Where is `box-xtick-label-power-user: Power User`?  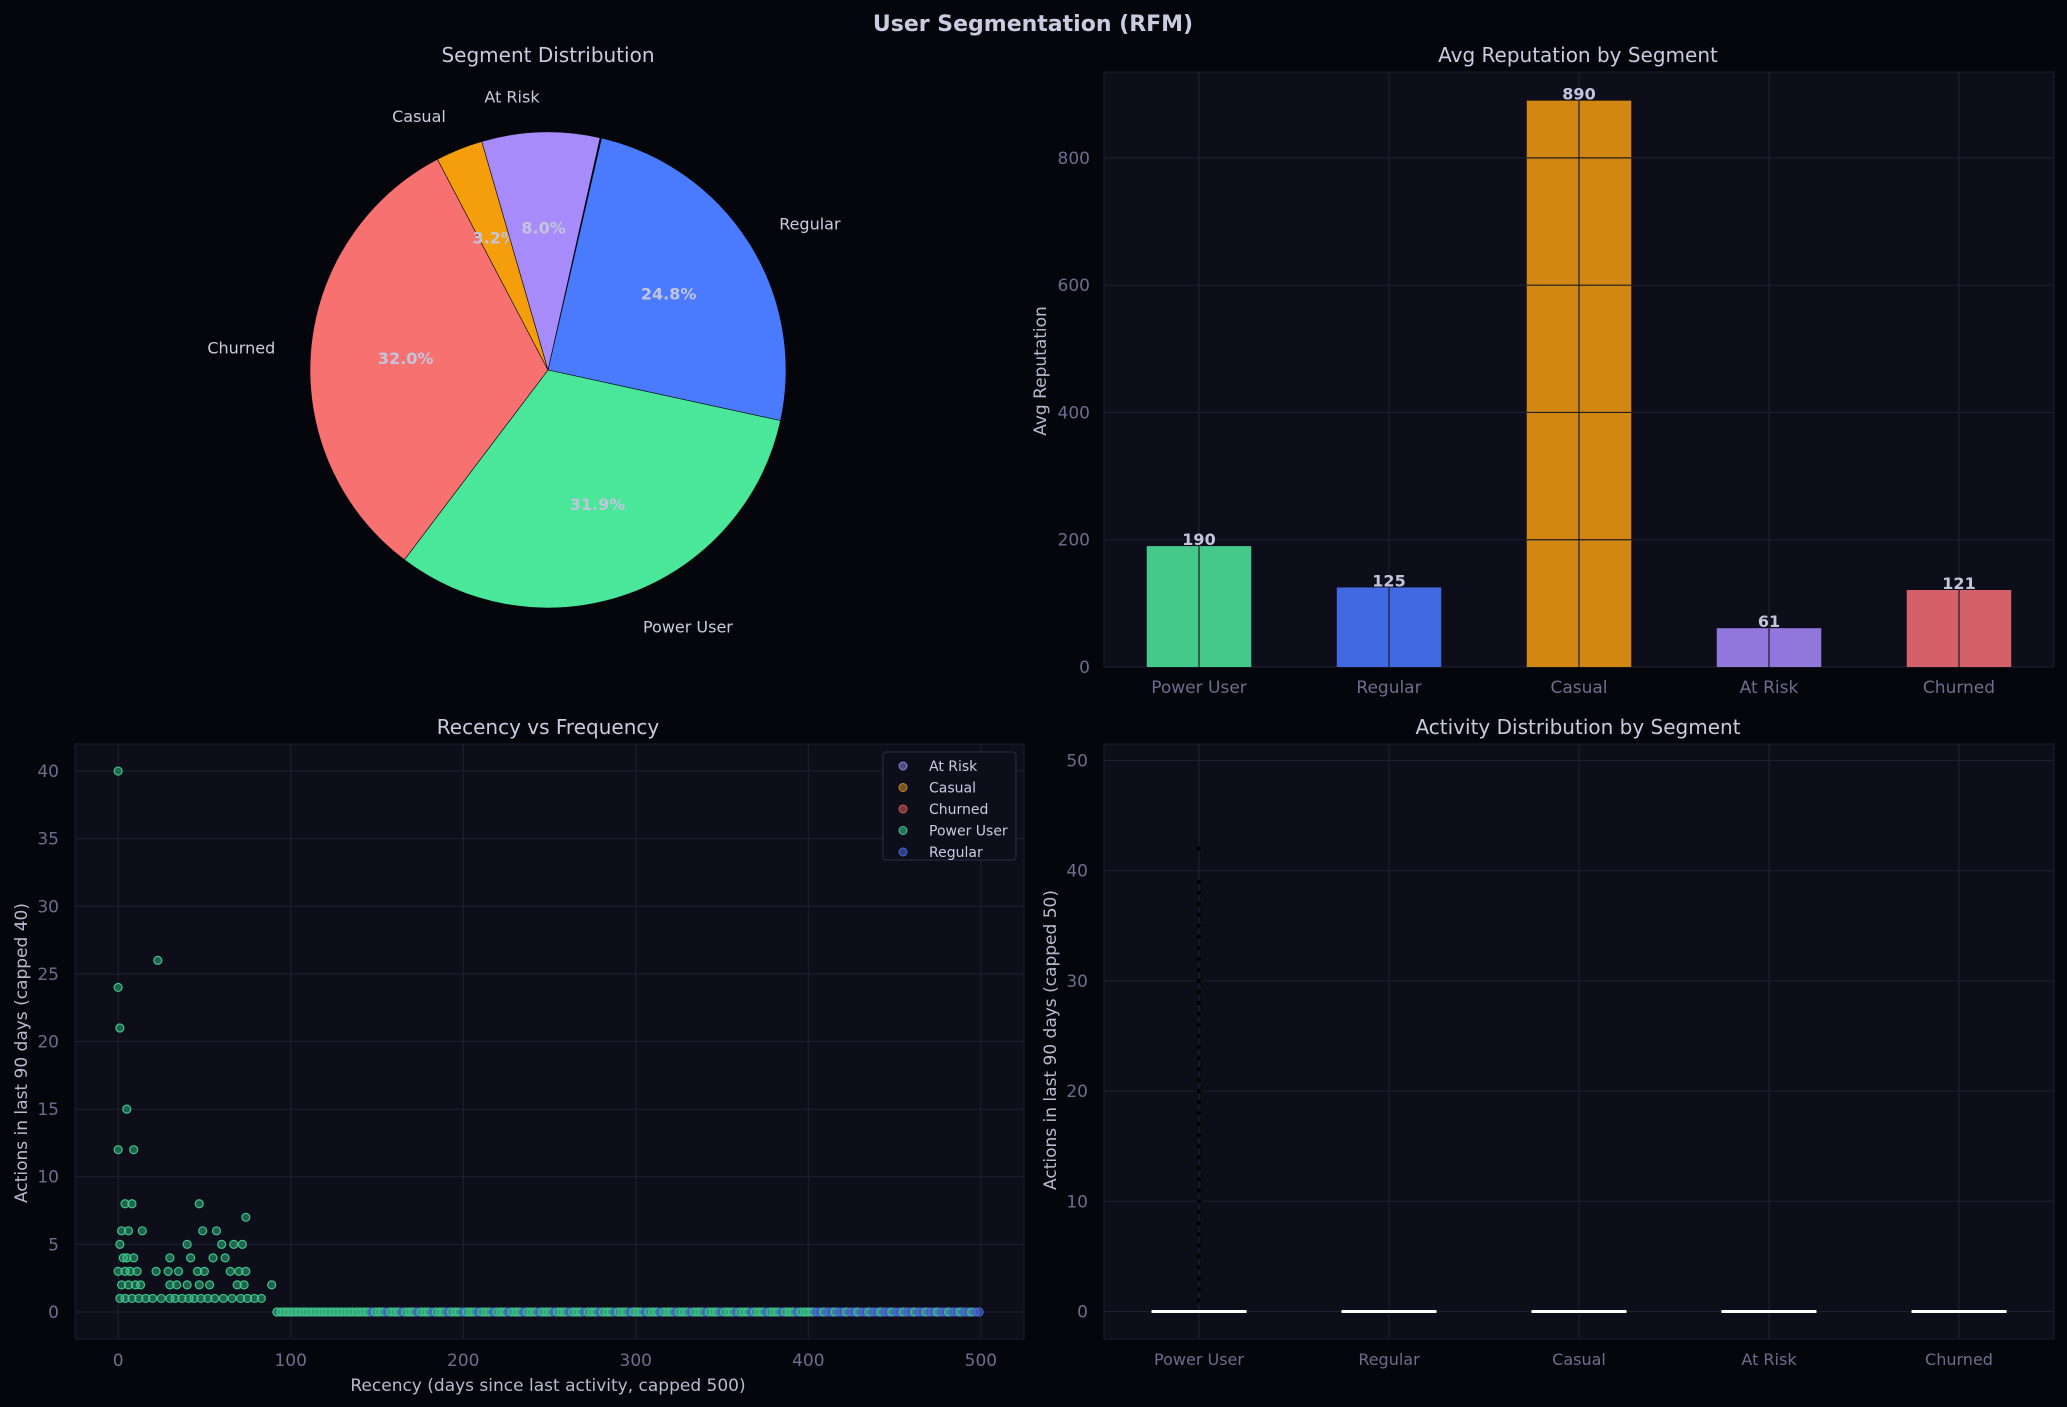
box-xtick-label-power-user: Power User is located at coordinates (1199, 1359).